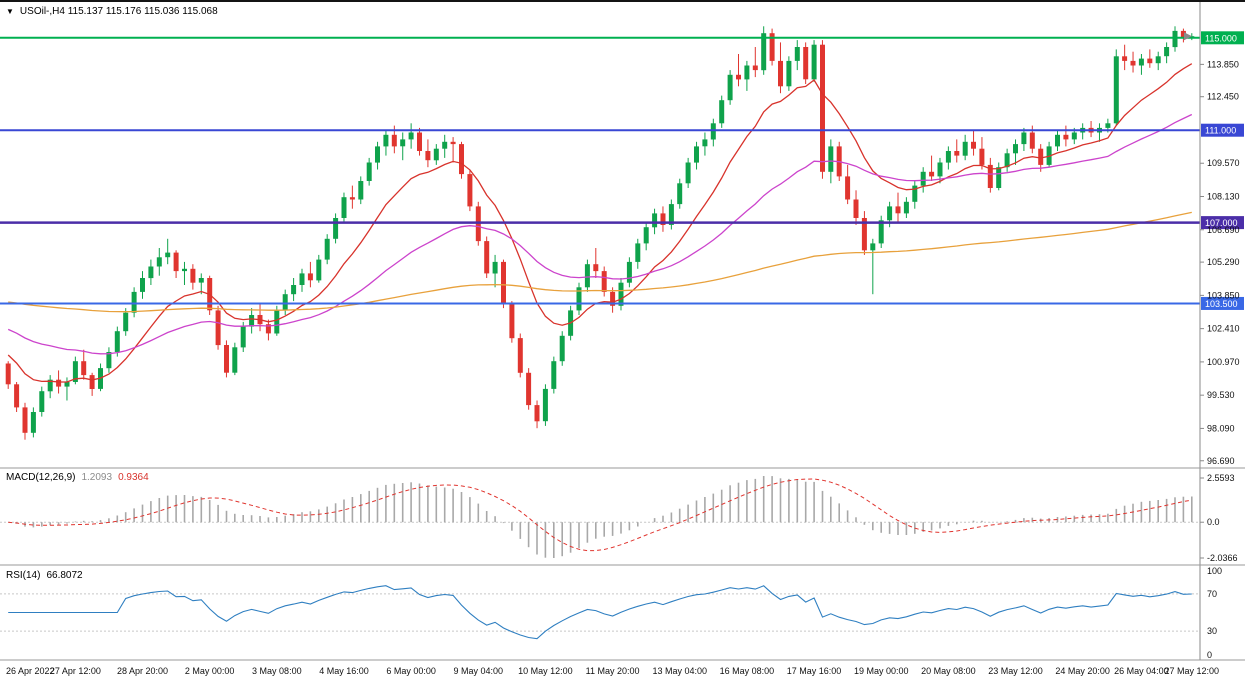  Describe the element at coordinates (1223, 64) in the screenshot. I see `price-axis-label: 113.850` at that location.